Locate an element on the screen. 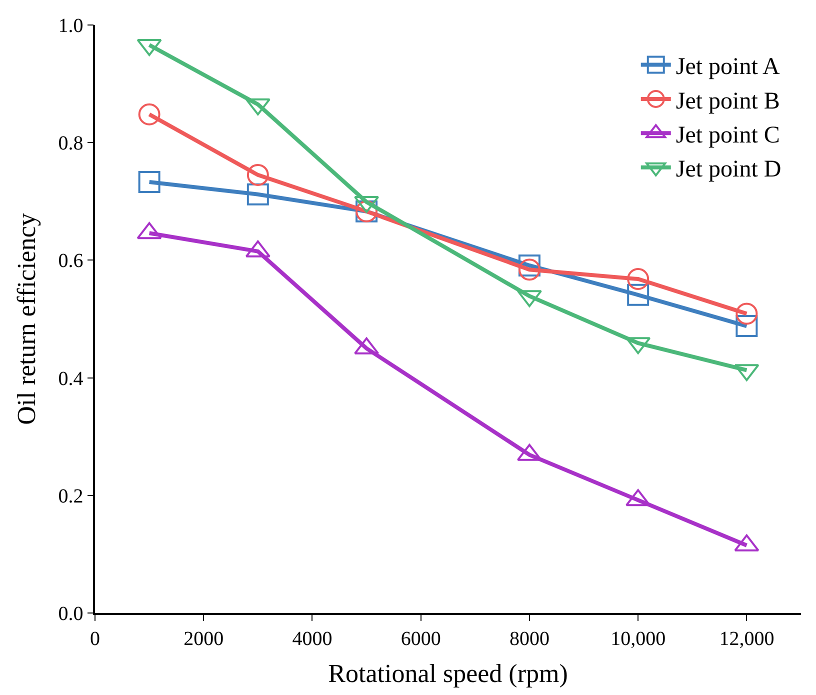 This screenshot has height=695, width=816. legend-label: Jet point C is located at coordinates (728, 135).